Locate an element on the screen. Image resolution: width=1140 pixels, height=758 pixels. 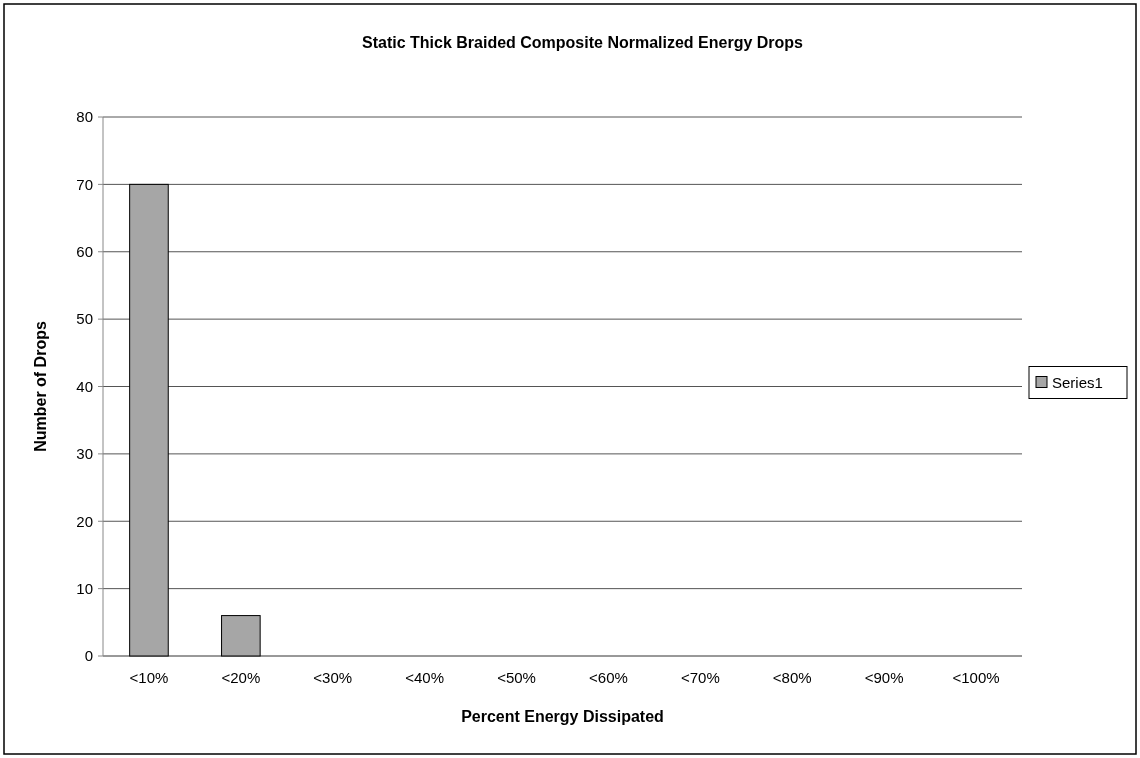
y-tick-label: 70 is located at coordinates (84, 184).